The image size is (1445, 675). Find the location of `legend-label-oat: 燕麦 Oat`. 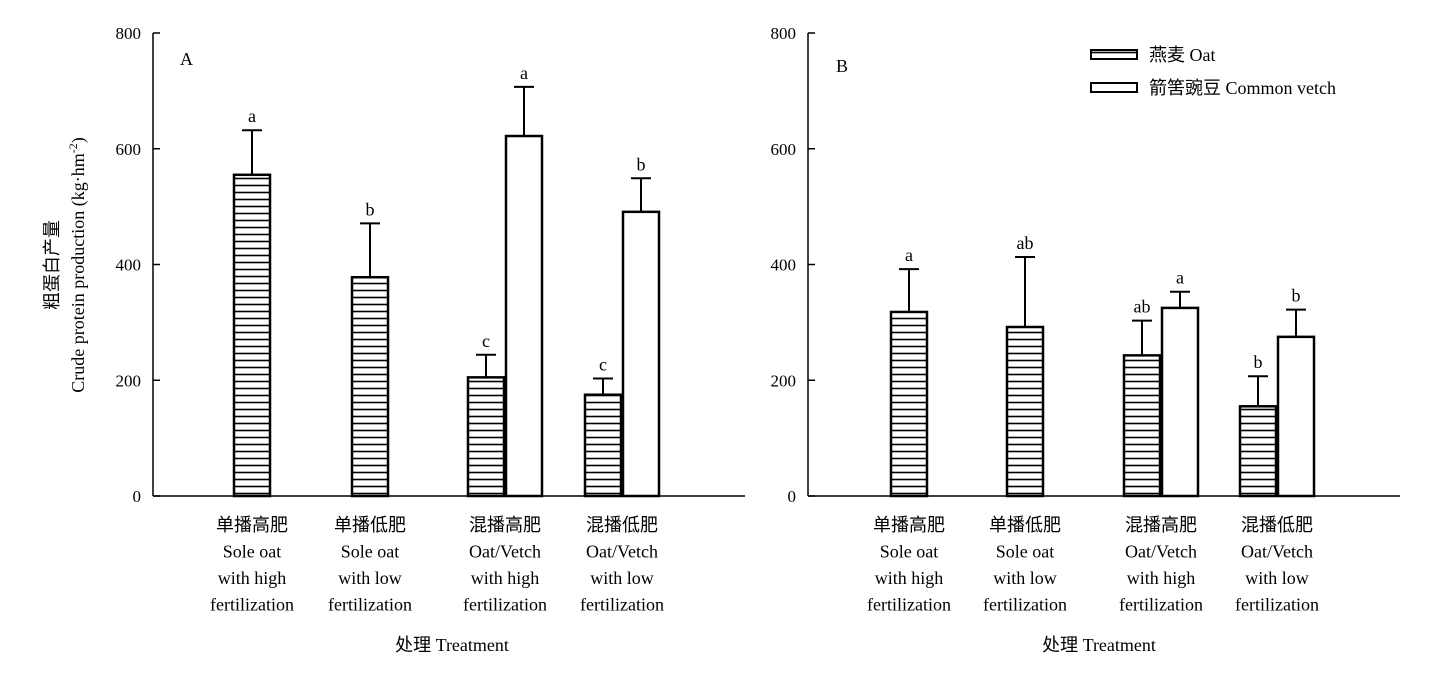

legend-label-oat: 燕麦 Oat is located at coordinates (1182, 55).